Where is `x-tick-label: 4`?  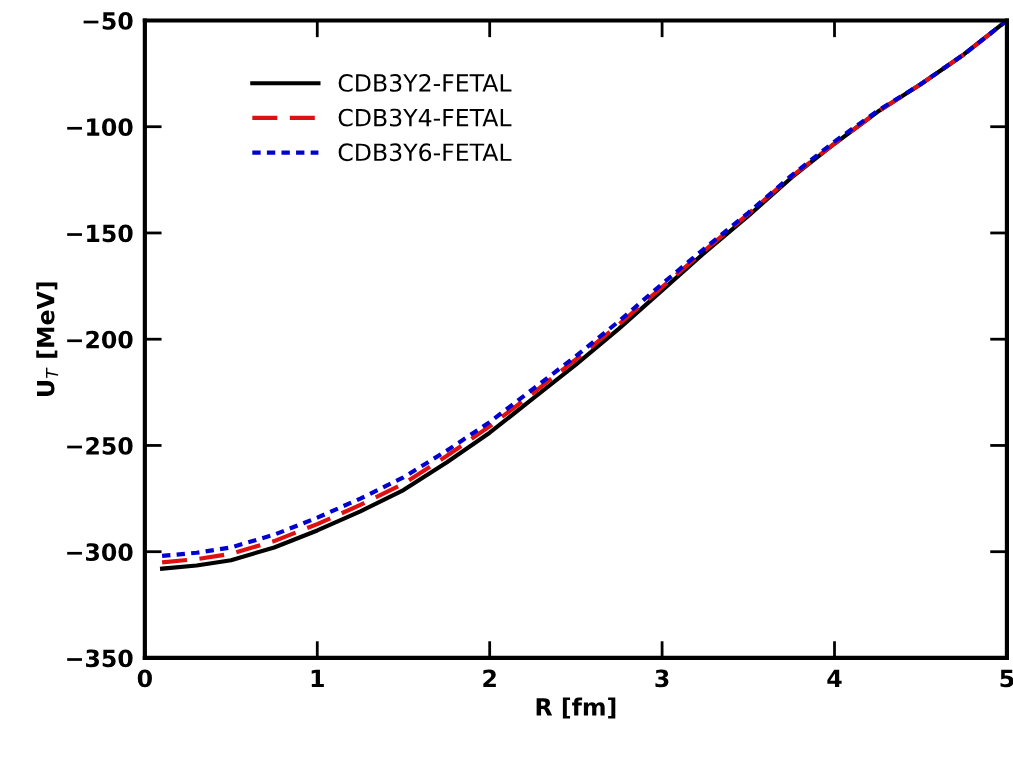 x-tick-label: 4 is located at coordinates (834, 678).